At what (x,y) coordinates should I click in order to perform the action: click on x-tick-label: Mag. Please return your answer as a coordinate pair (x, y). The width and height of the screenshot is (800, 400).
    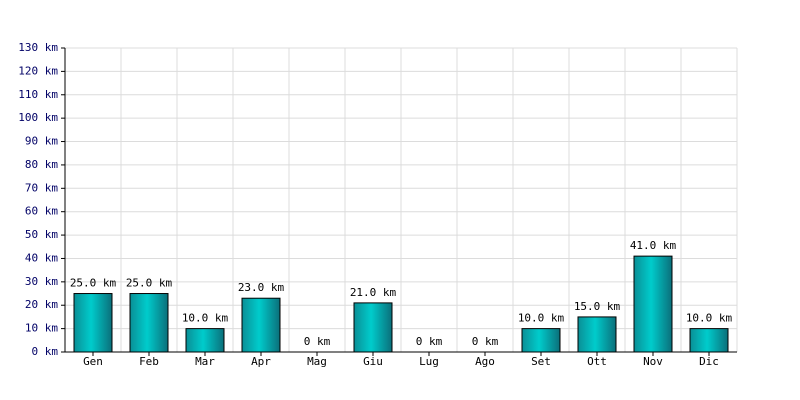
    Looking at the image, I should click on (317, 361).